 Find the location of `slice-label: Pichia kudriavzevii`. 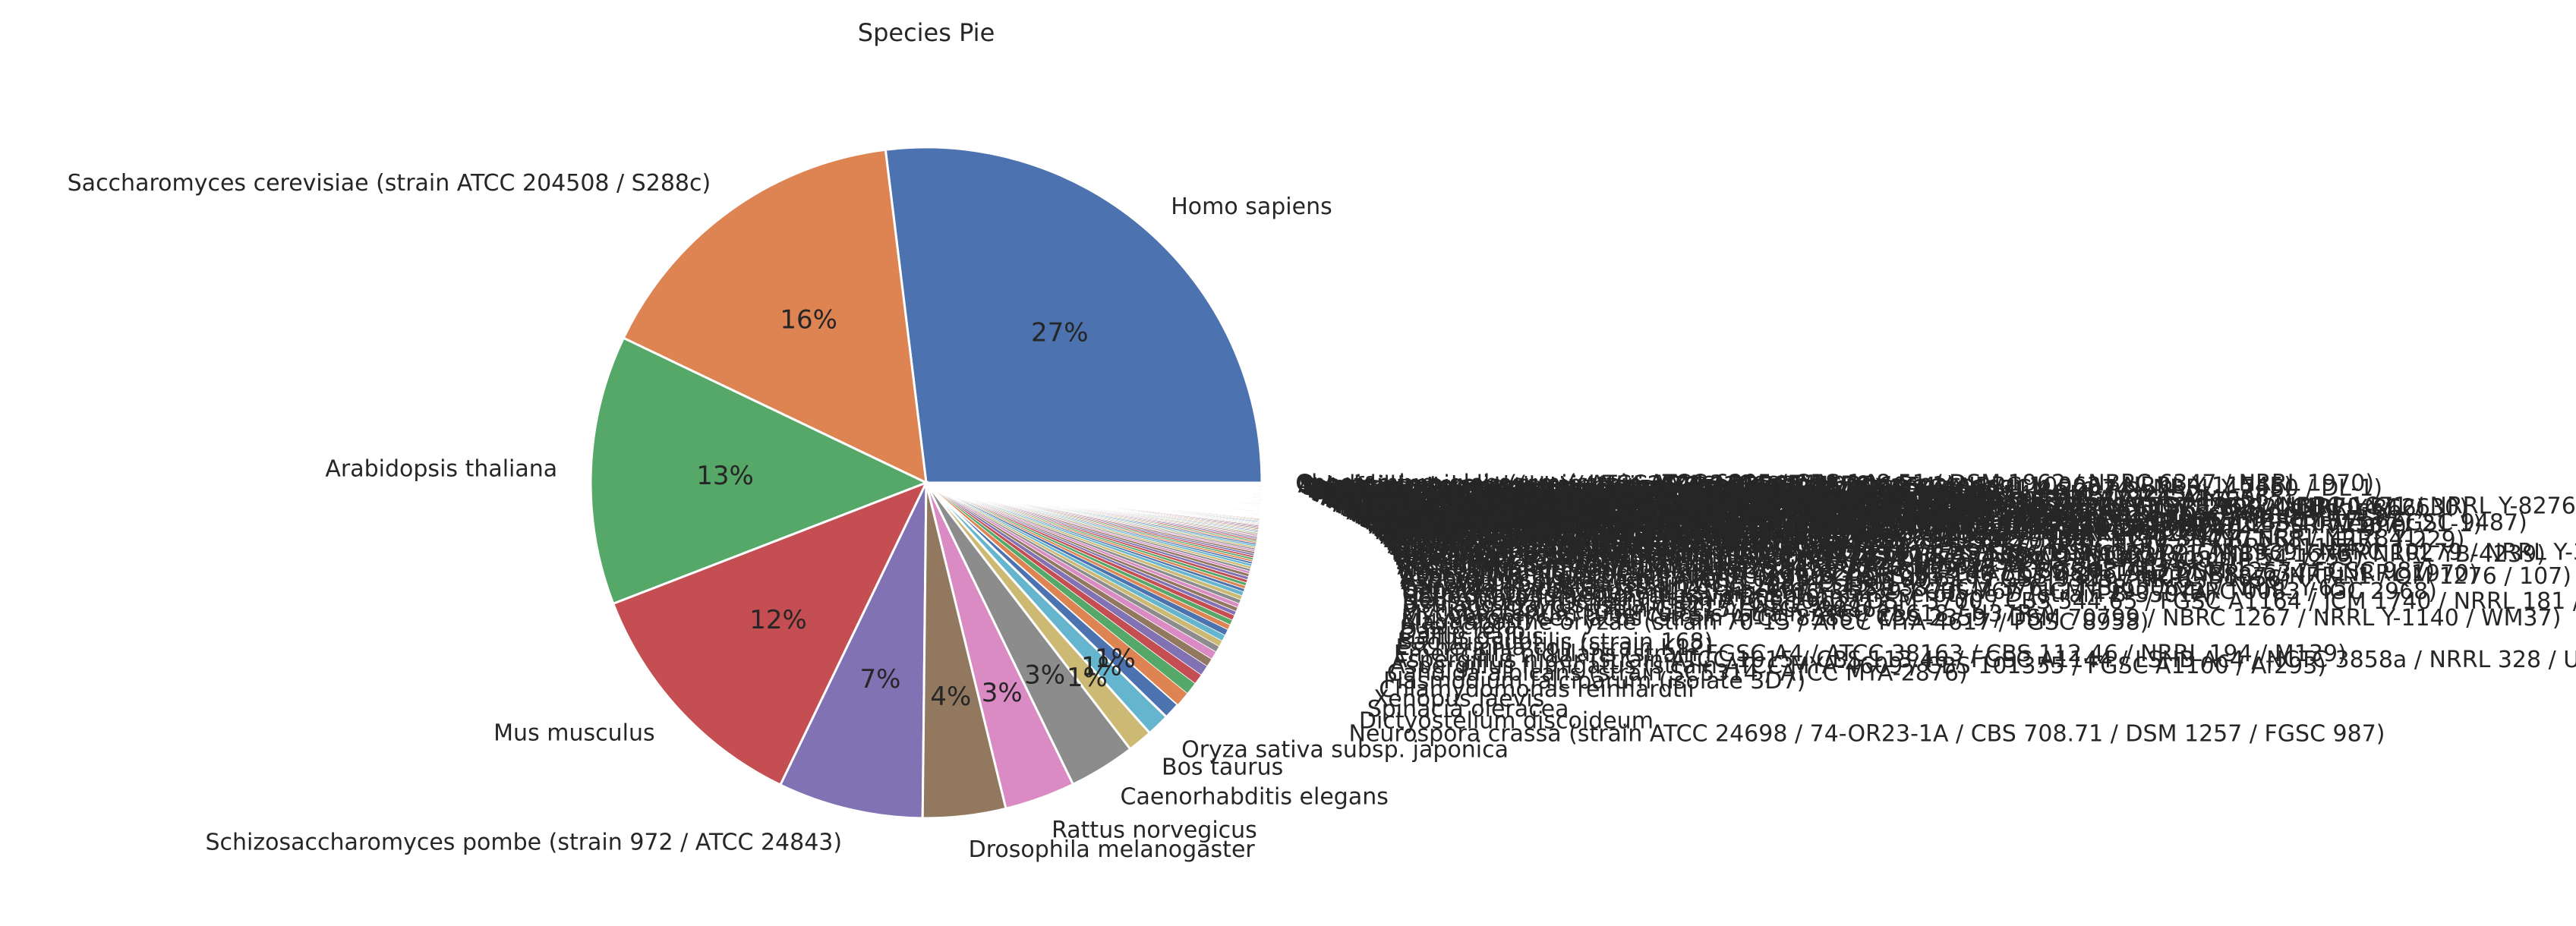

slice-label: Pichia kudriavzevii is located at coordinates (1437, 503).